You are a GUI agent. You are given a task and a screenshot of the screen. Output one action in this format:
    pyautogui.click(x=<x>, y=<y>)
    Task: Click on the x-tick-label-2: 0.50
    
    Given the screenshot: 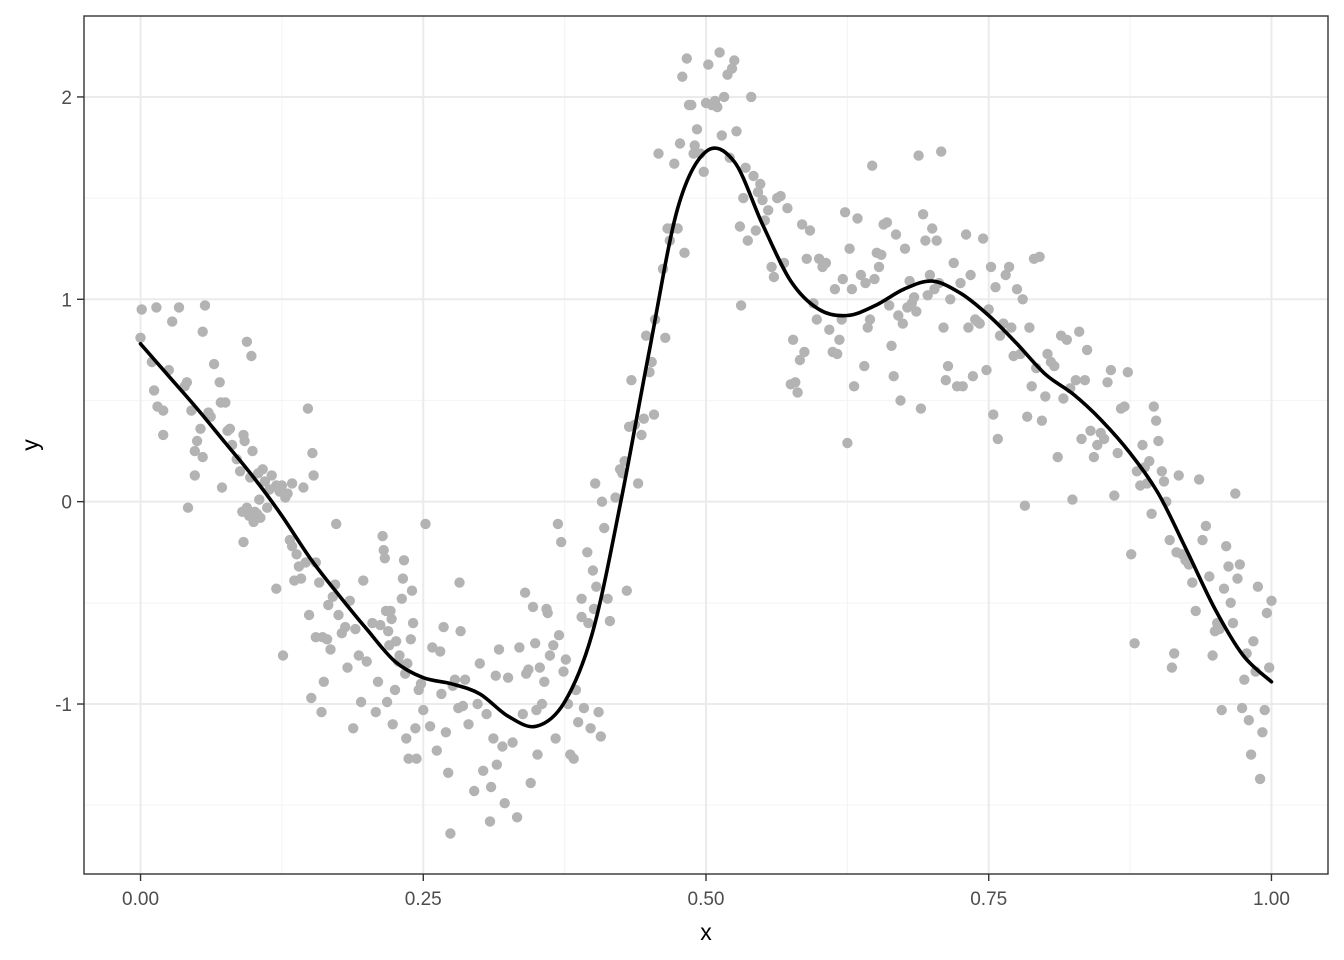 What is the action you would take?
    pyautogui.click(x=706, y=899)
    